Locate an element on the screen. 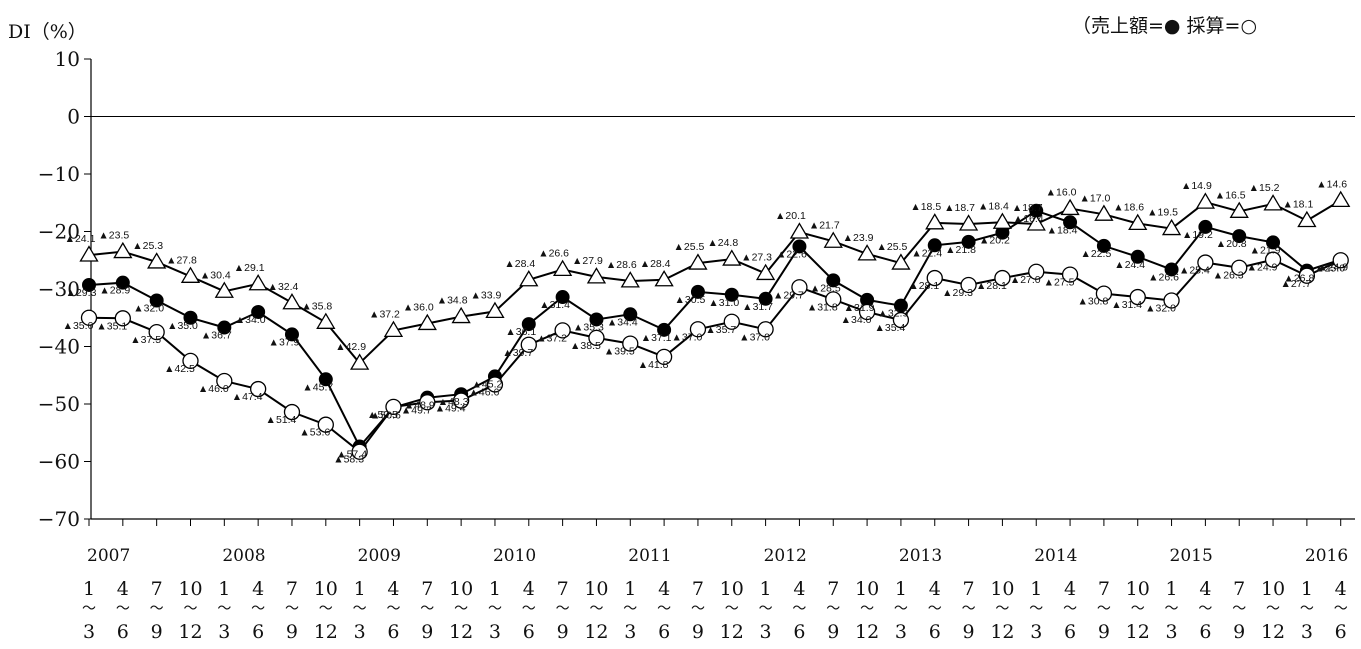 The image size is (1361, 649). x-tick-end-month: 6 is located at coordinates (664, 632).